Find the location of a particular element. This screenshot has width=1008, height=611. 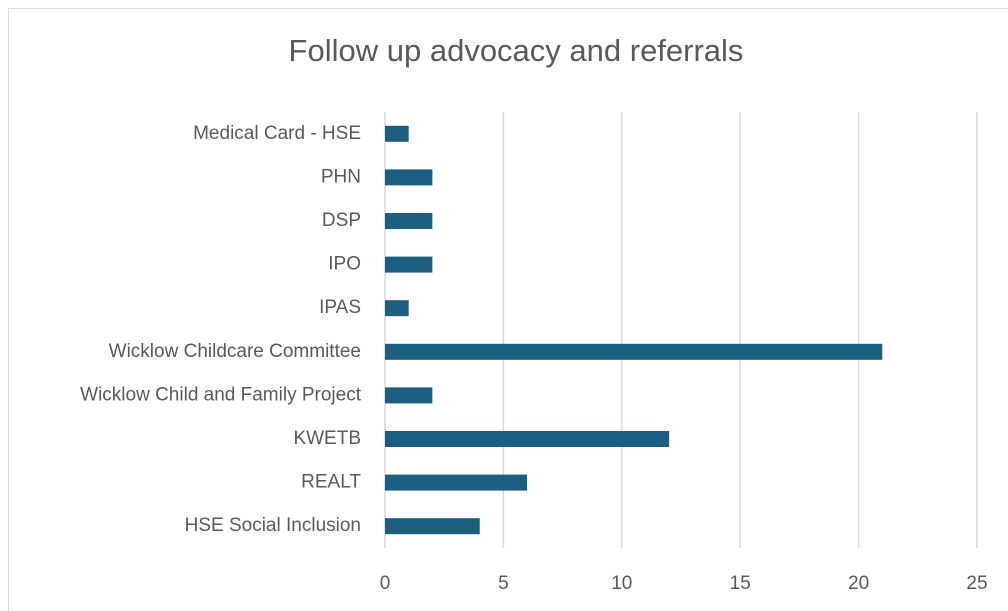

y-tick-label: HSE Social Inclusion is located at coordinates (273, 525).